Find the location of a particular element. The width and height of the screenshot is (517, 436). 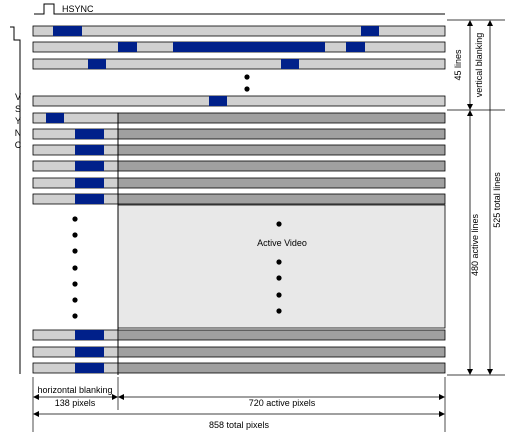

vsync-letter: S is located at coordinates (18, 109).